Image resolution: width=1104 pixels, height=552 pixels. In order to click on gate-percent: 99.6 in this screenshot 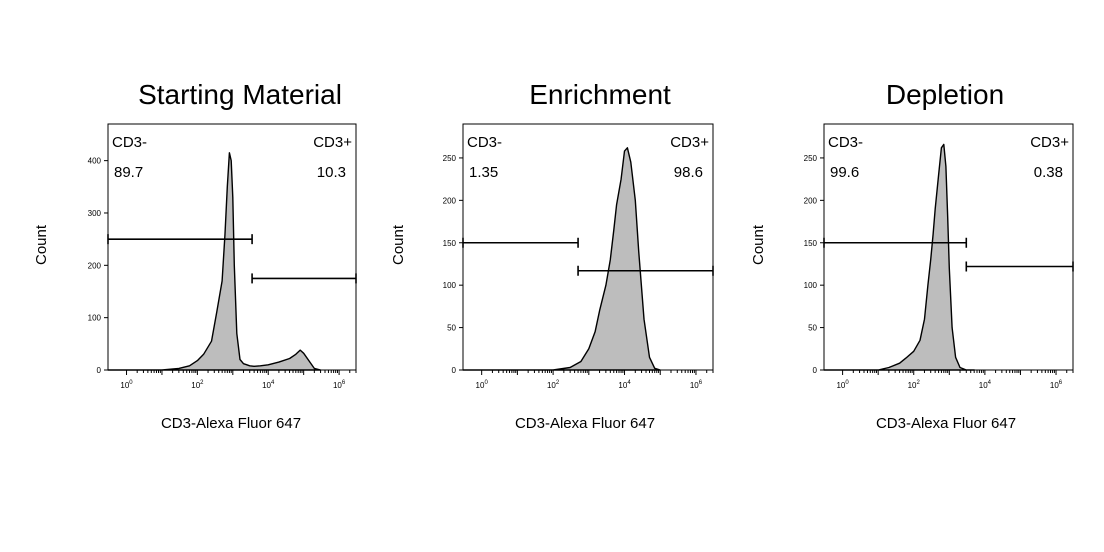, I will do `click(844, 172)`.